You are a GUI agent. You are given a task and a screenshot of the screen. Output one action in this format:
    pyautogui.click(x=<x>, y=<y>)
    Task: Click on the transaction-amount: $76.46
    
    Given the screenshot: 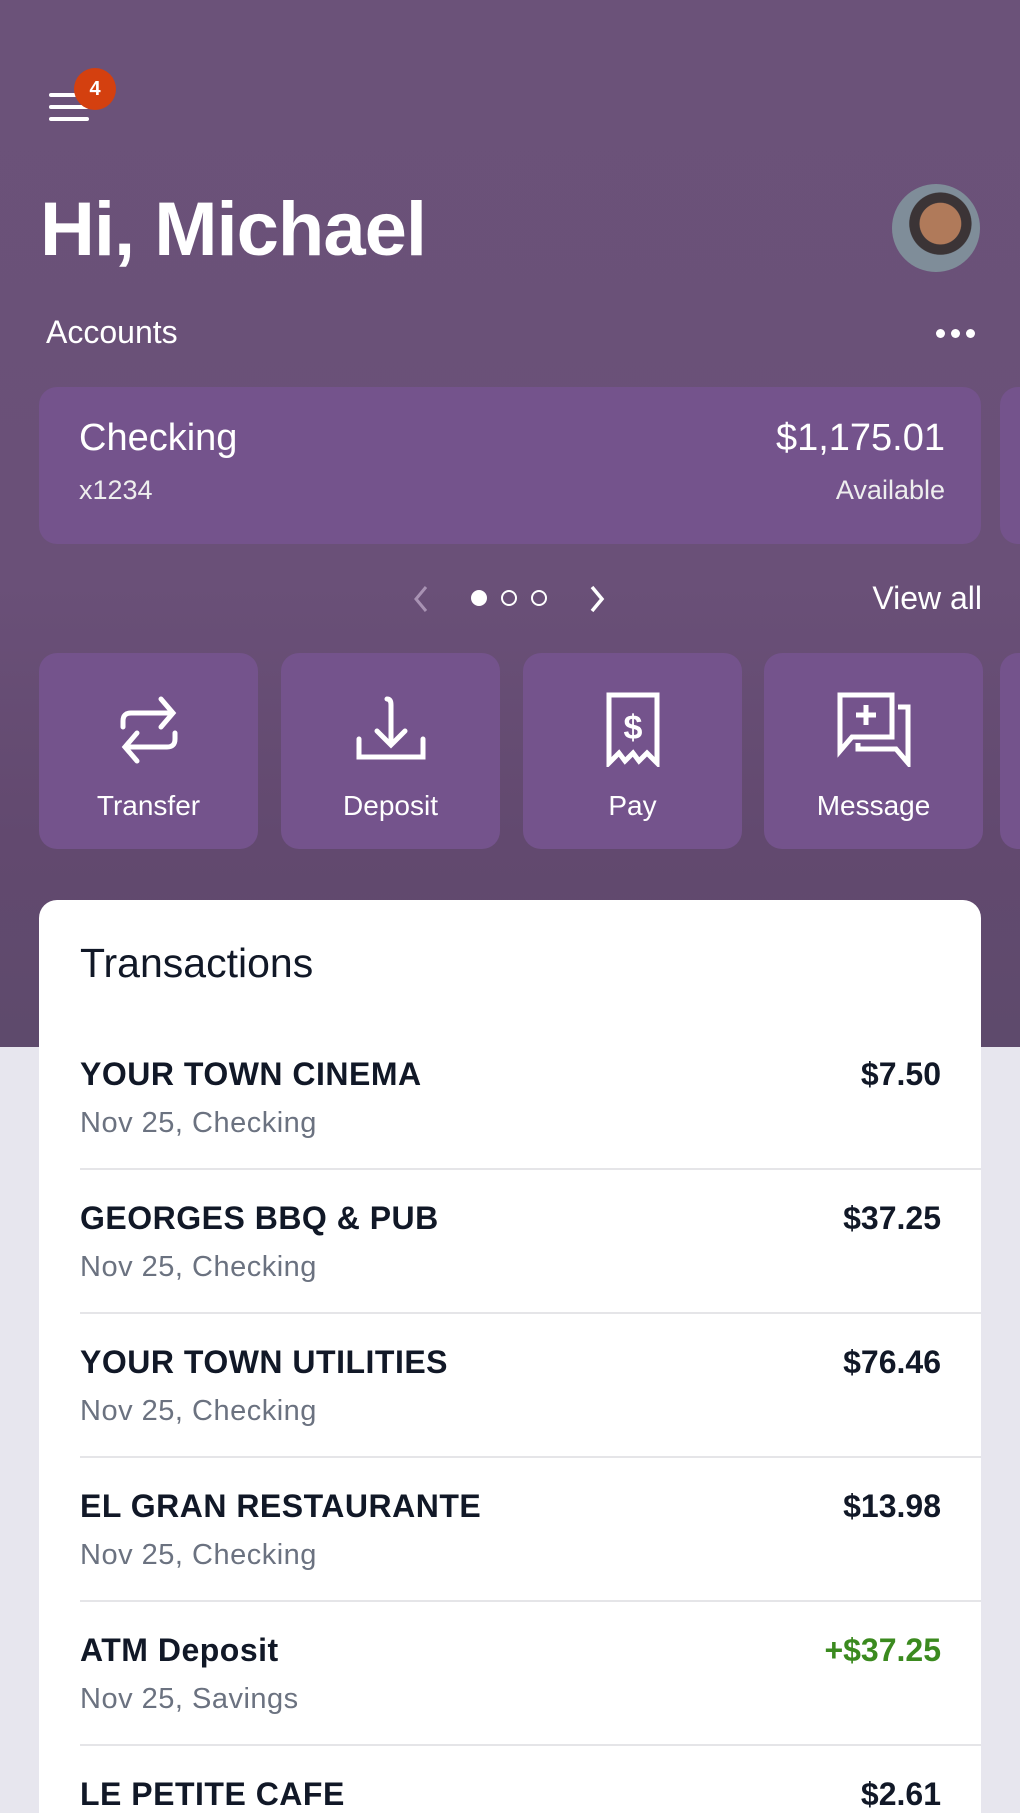 What is the action you would take?
    pyautogui.click(x=892, y=1362)
    